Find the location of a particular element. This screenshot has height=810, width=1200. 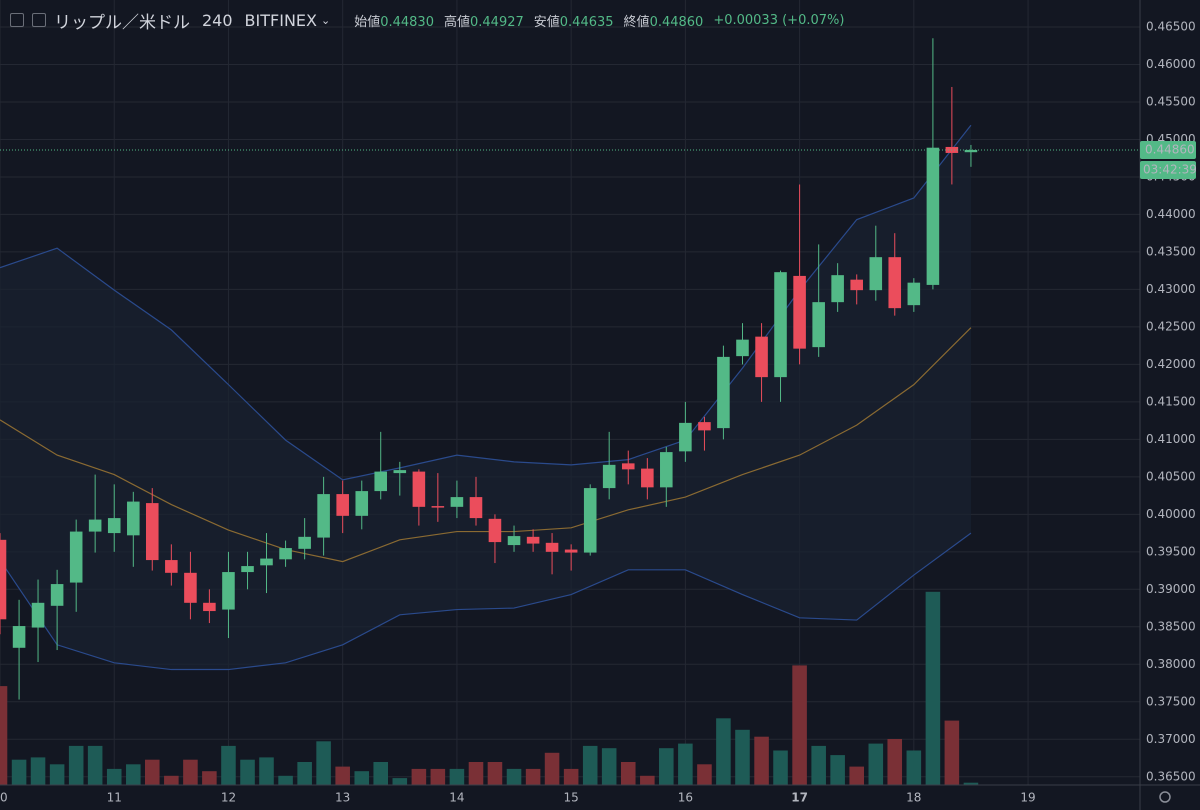

y-tick-label: 0.40500 is located at coordinates (1171, 476).